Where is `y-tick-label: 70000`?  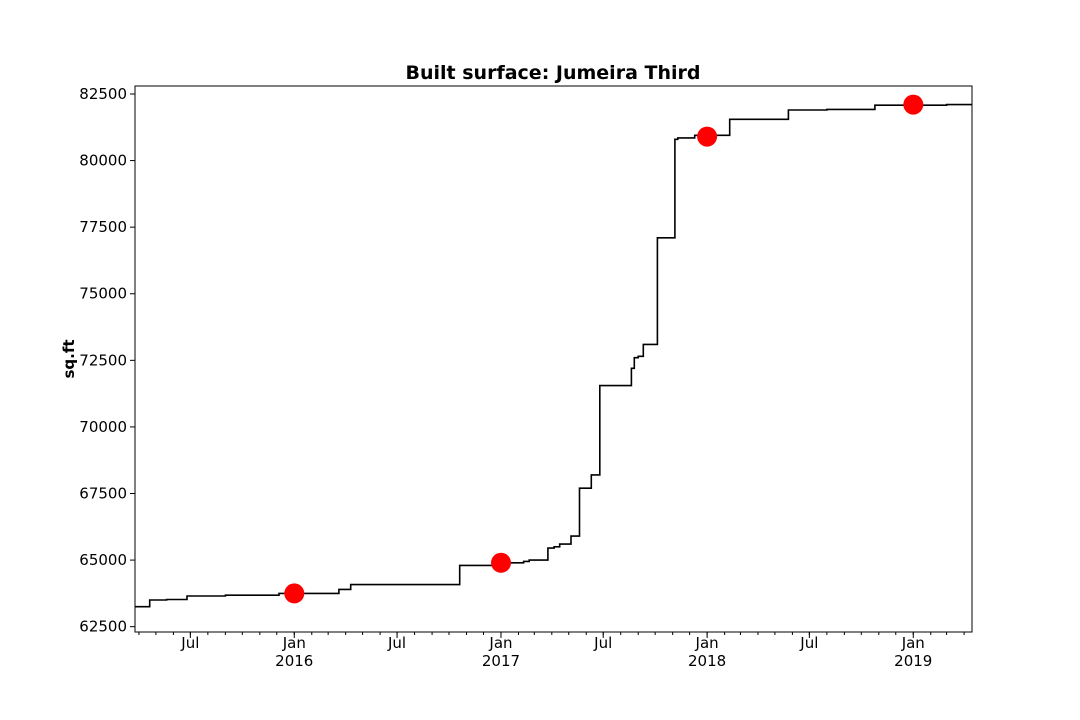
y-tick-label: 70000 is located at coordinates (103, 427).